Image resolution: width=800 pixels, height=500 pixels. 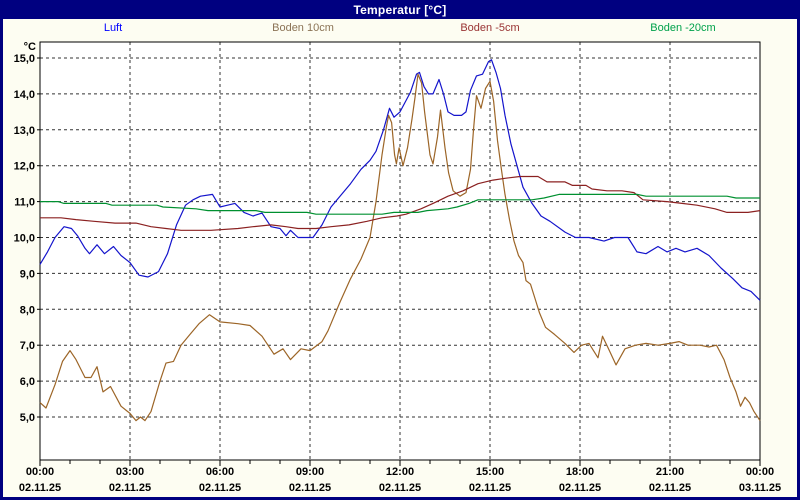 I want to click on y-tick-label: 15,0, so click(x=24, y=59).